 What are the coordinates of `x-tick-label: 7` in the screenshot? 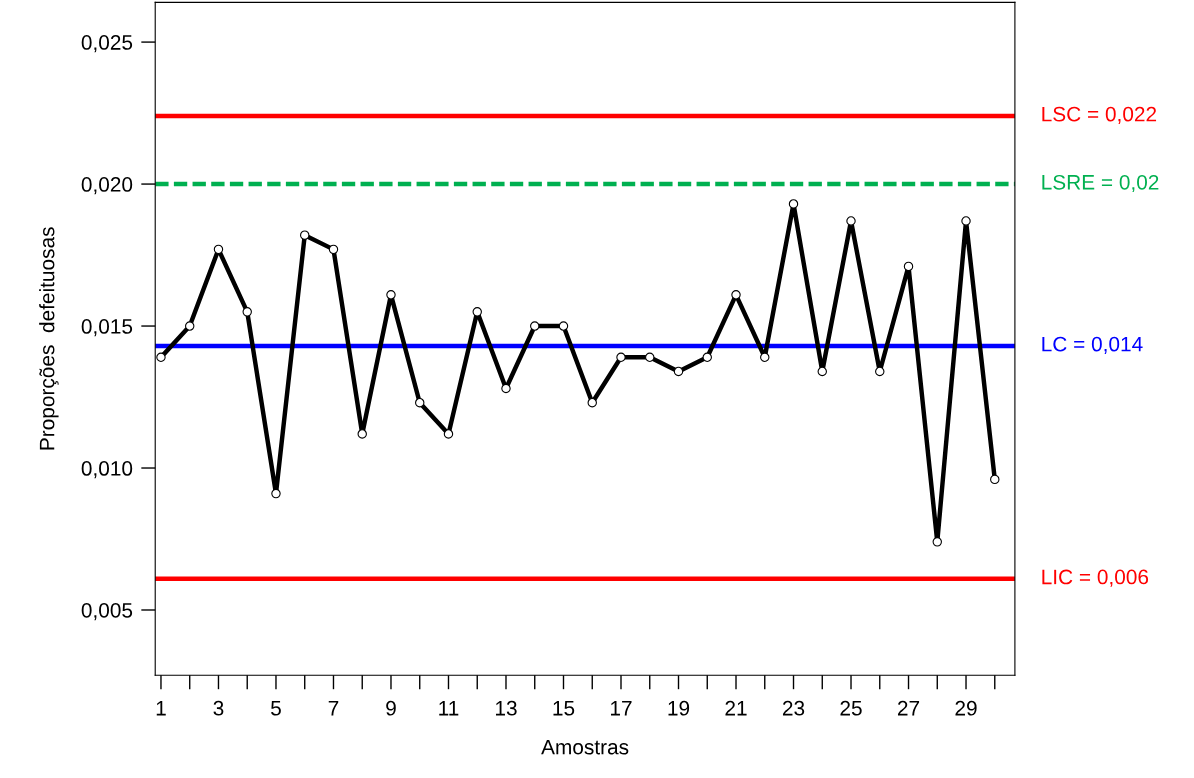 It's located at (333, 708).